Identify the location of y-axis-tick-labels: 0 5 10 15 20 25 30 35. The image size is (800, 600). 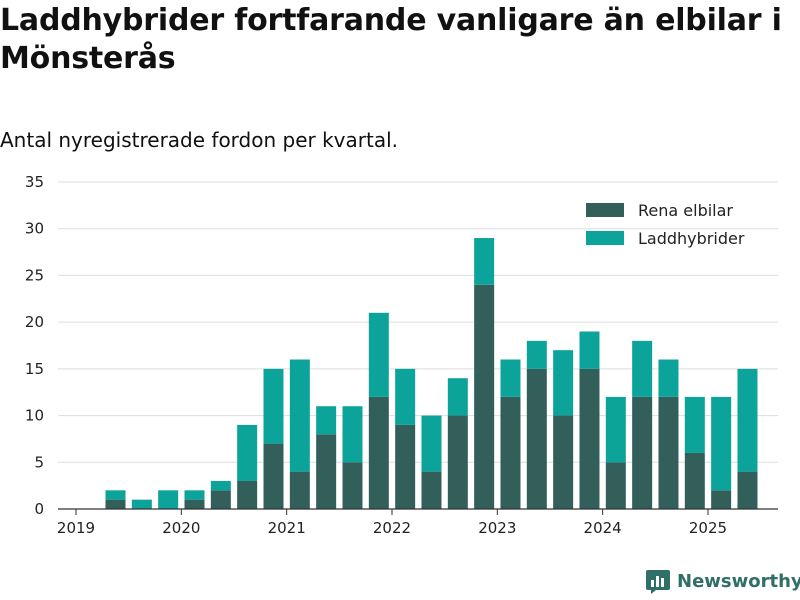
(34, 345).